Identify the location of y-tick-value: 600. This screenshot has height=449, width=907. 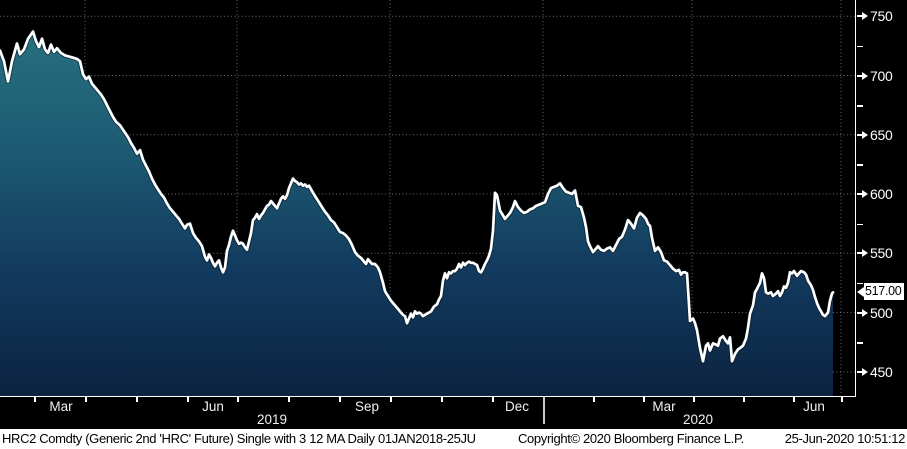
(881, 194).